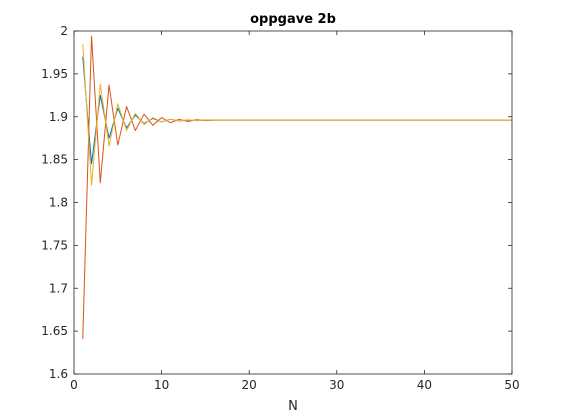 This screenshot has height=420, width=566. What do you see at coordinates (58, 288) in the screenshot?
I see `y-tick-label: 1.7` at bounding box center [58, 288].